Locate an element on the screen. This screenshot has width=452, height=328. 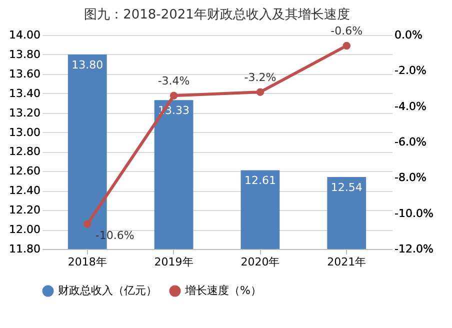
y-tick-label: 14.00 is located at coordinates (24, 35).